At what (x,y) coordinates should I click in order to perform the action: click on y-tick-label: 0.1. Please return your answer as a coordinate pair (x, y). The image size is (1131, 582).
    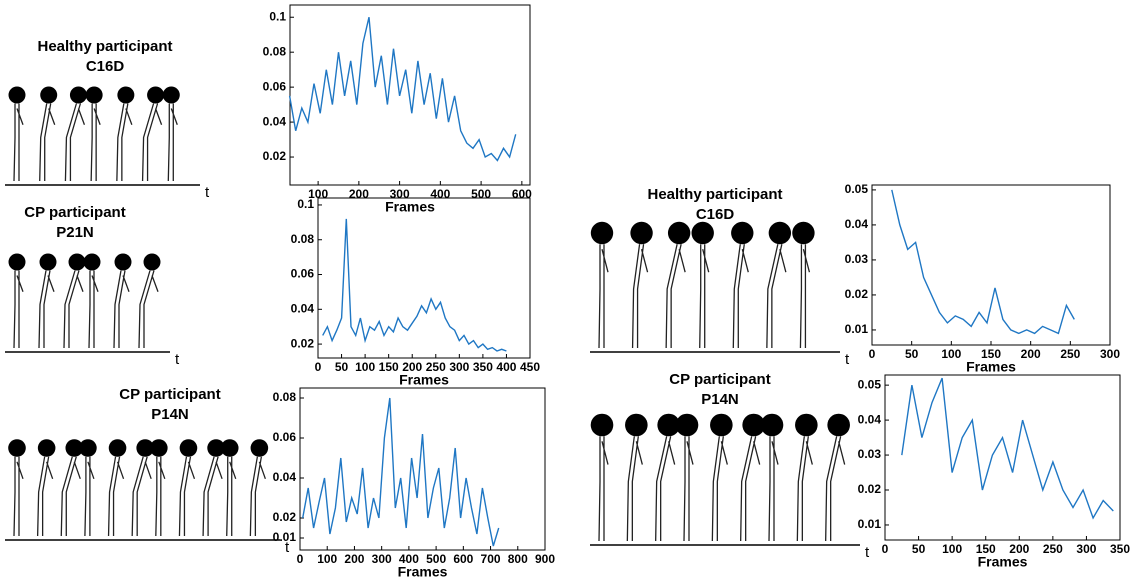
    Looking at the image, I should click on (277, 16).